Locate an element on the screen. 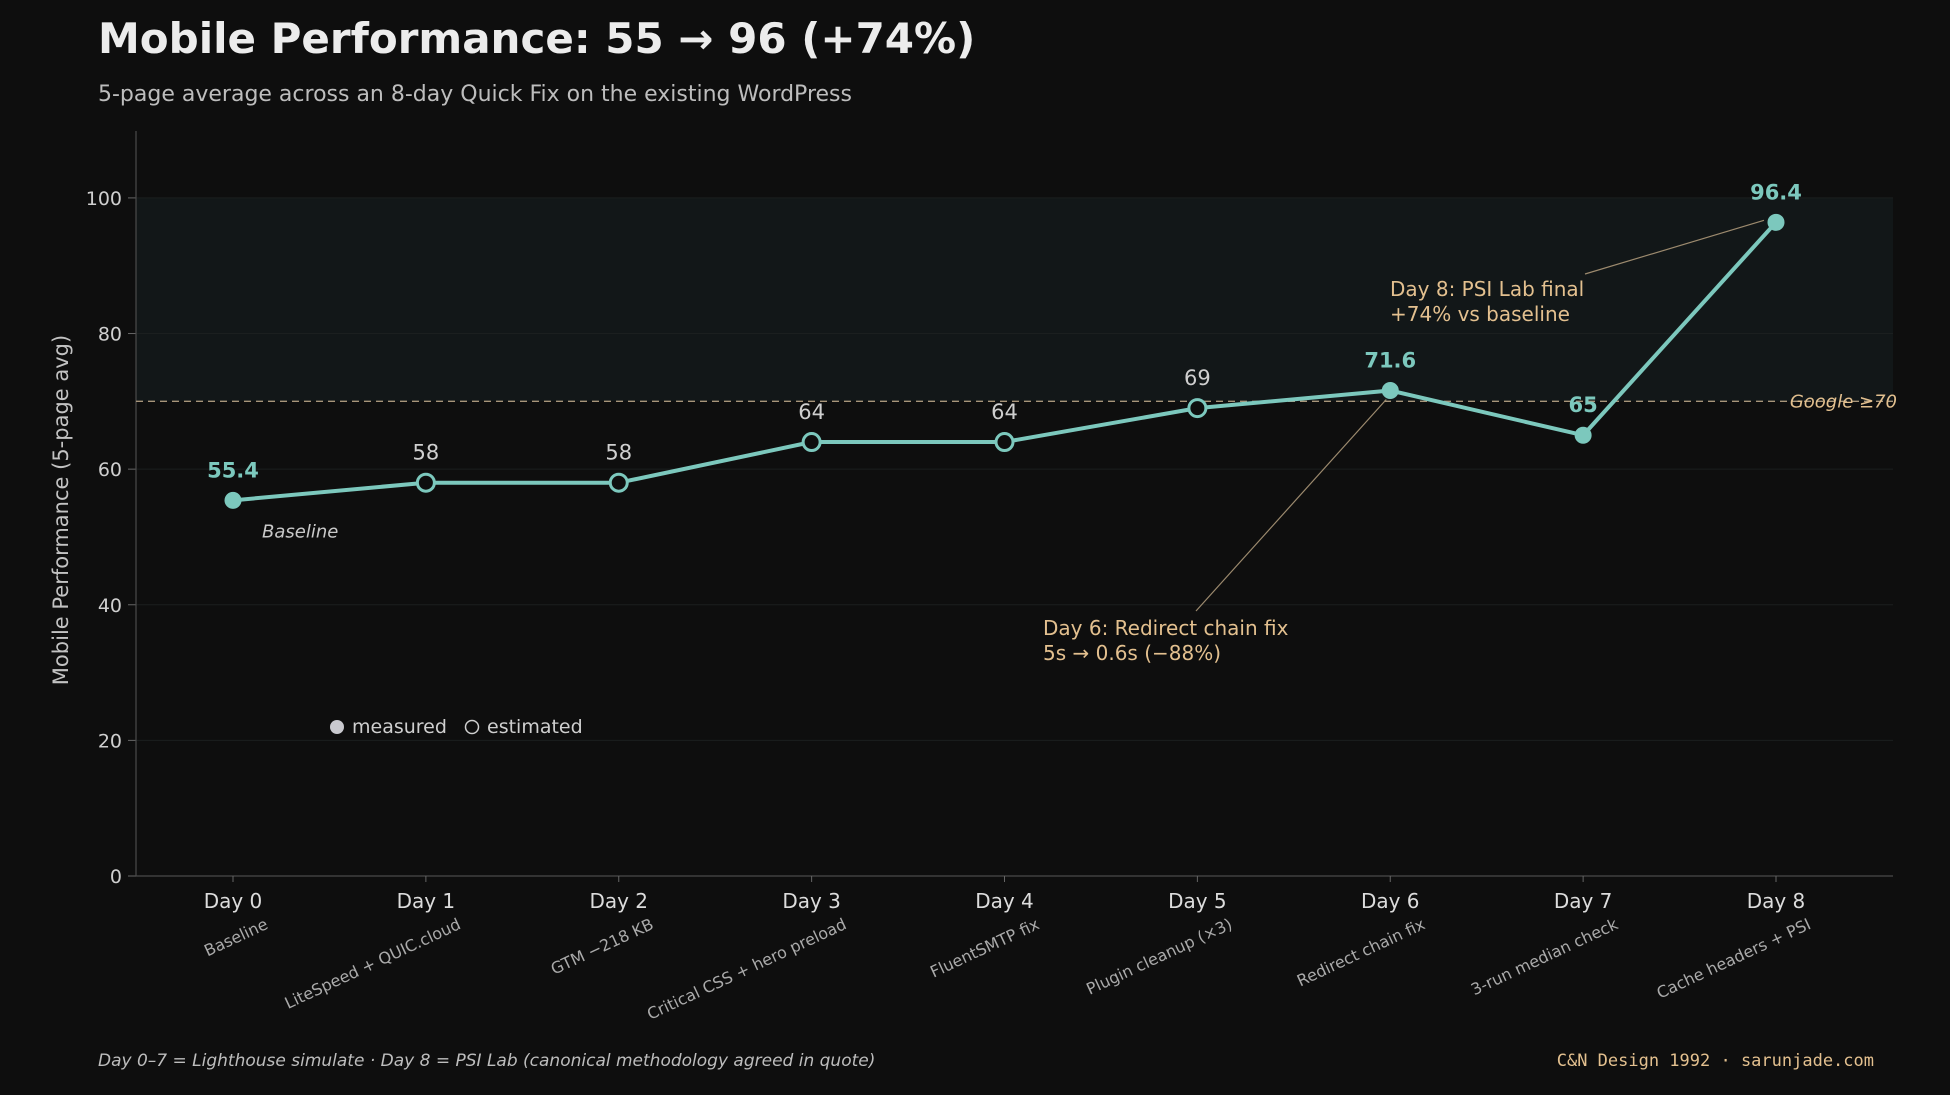 This screenshot has width=1950, height=1095. legend-estimated-label: estimated is located at coordinates (535, 727).